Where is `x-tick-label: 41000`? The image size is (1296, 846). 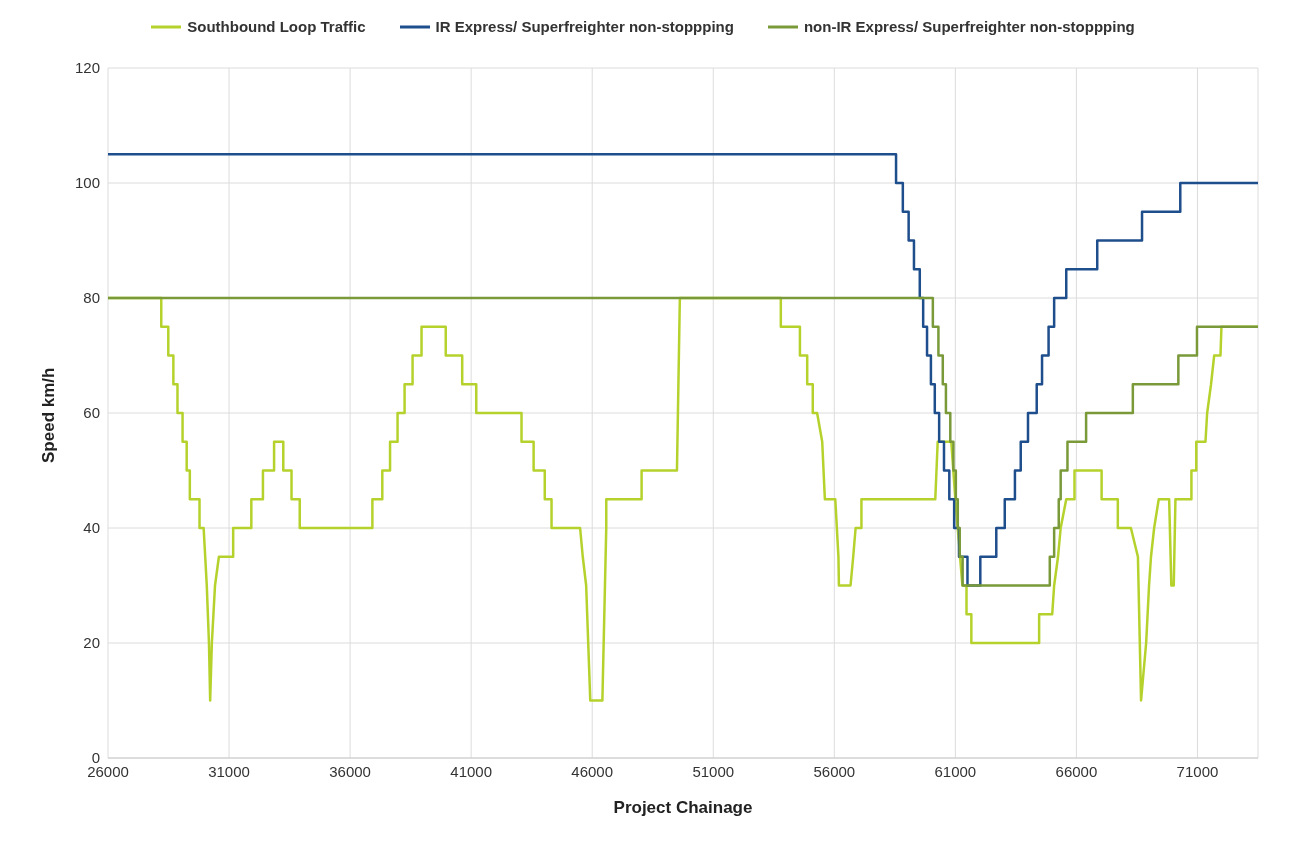
x-tick-label: 41000 is located at coordinates (471, 771).